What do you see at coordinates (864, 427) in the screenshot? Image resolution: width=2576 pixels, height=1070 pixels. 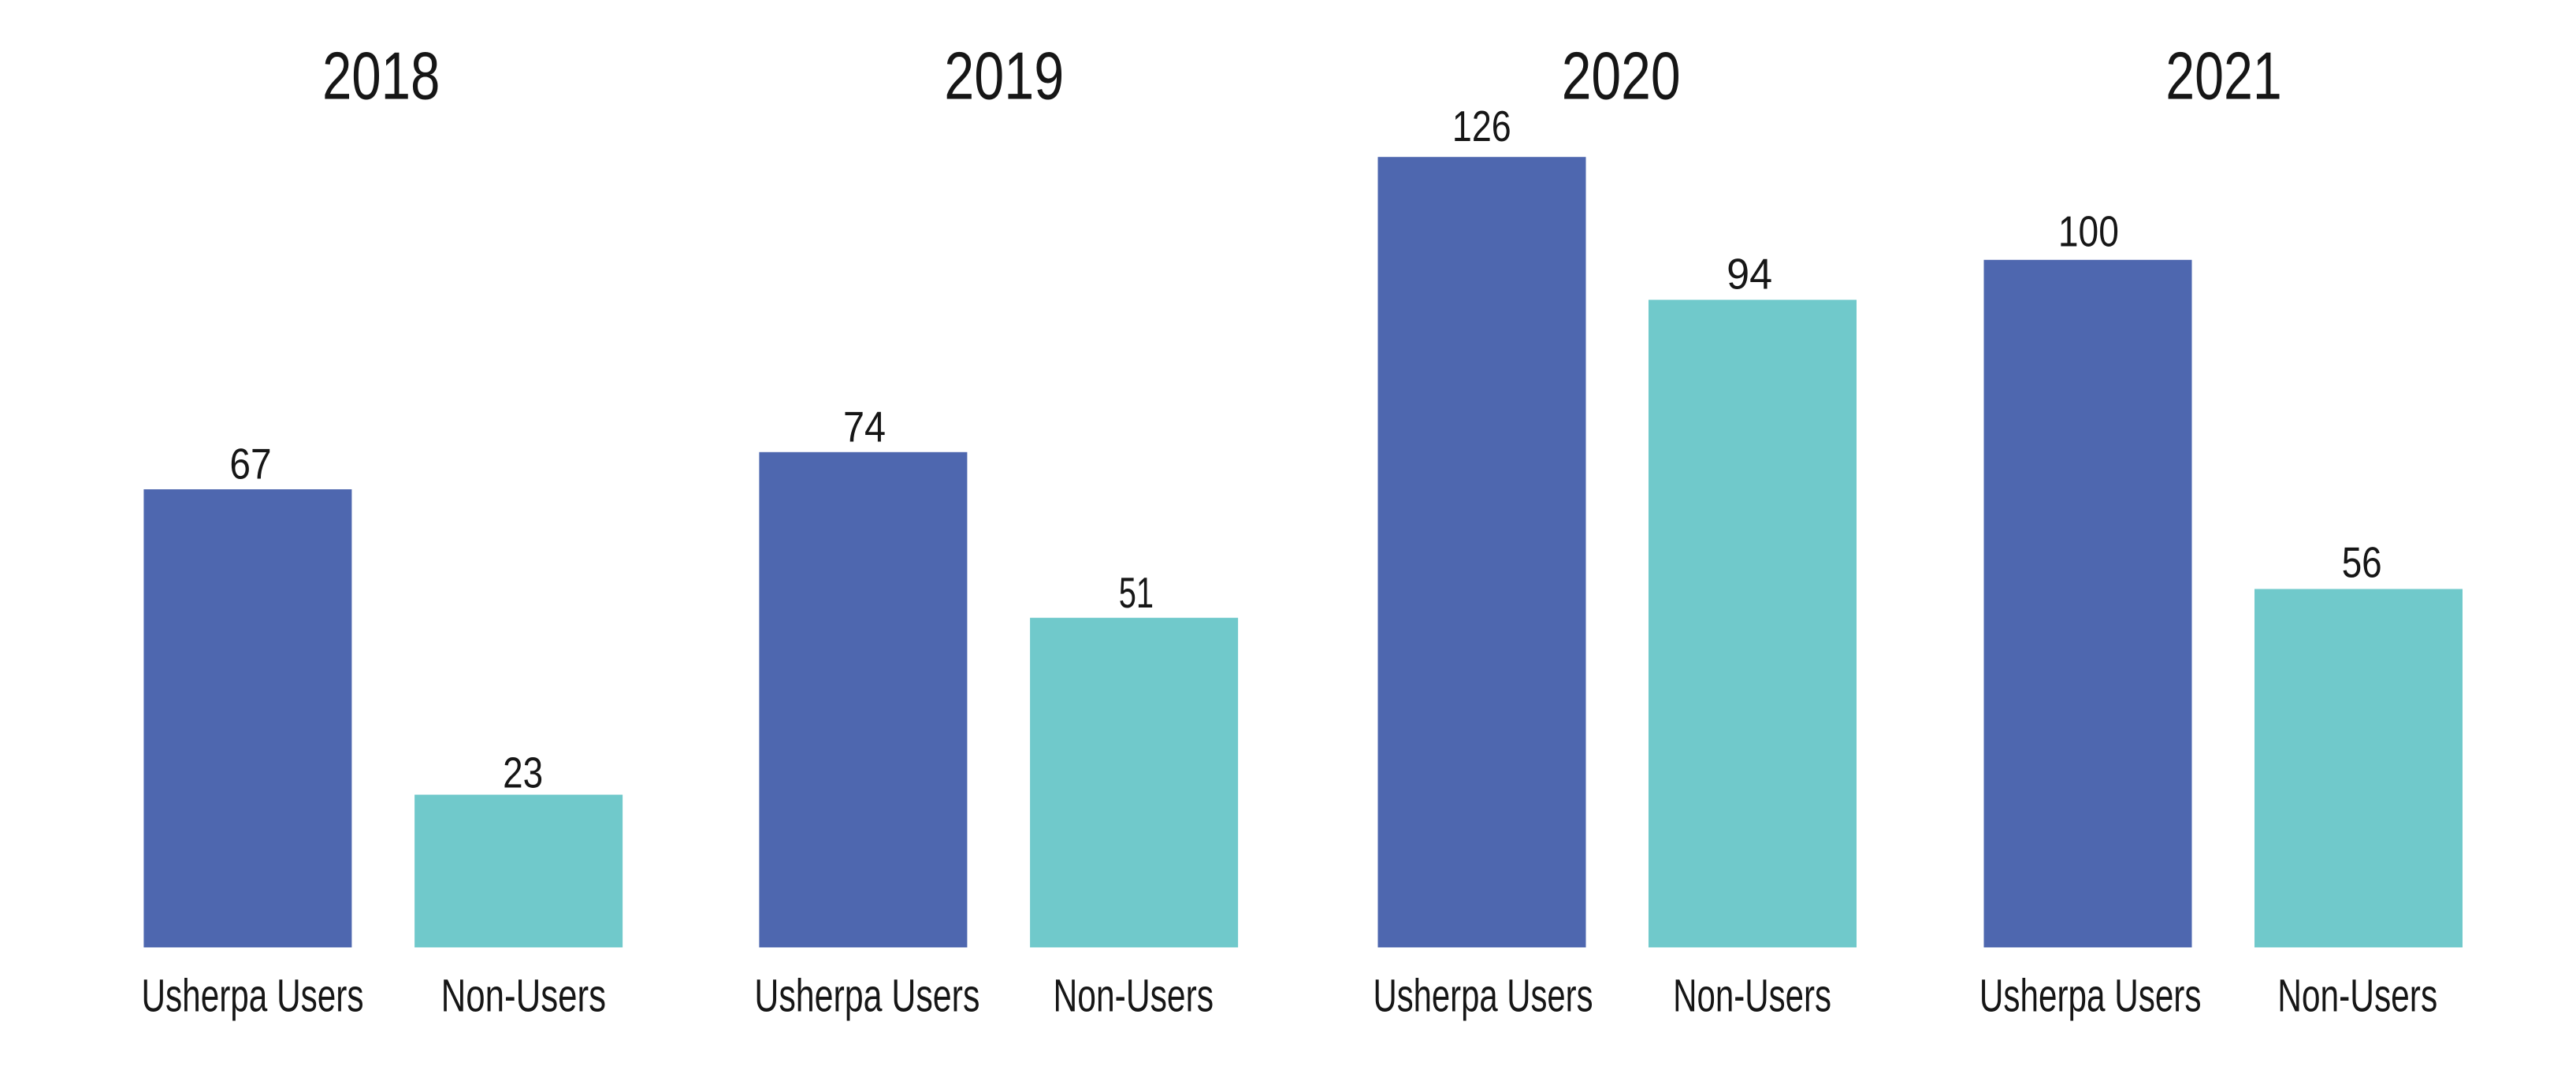 I see `svg-text: 74` at bounding box center [864, 427].